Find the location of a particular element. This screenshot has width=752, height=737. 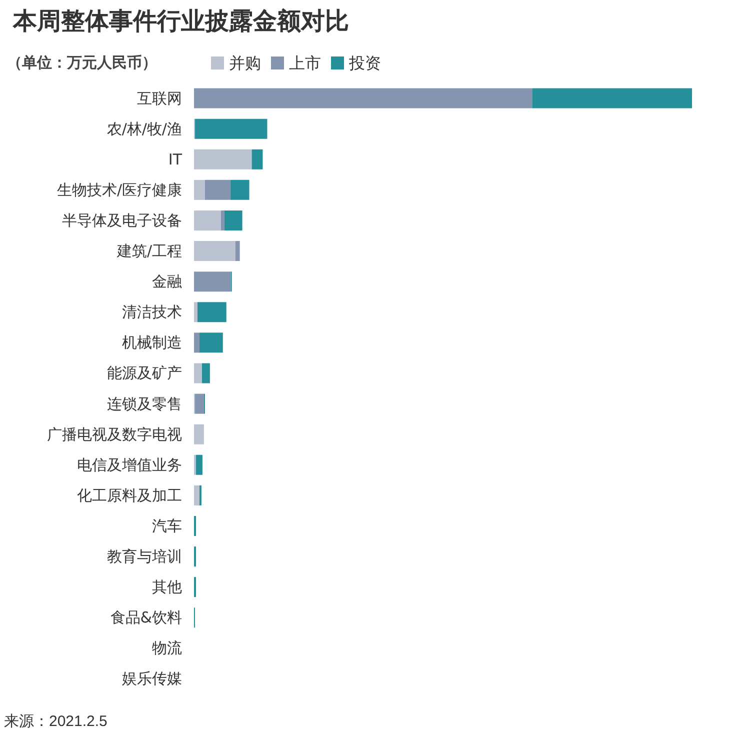

y-tick-label: 娱乐传媒 is located at coordinates (152, 679).